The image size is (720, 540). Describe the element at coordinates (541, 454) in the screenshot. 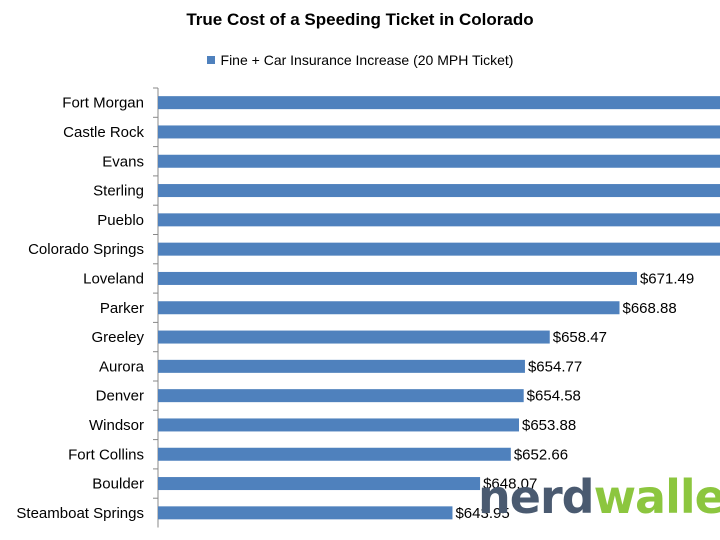

I see `data-label: $652.66` at that location.